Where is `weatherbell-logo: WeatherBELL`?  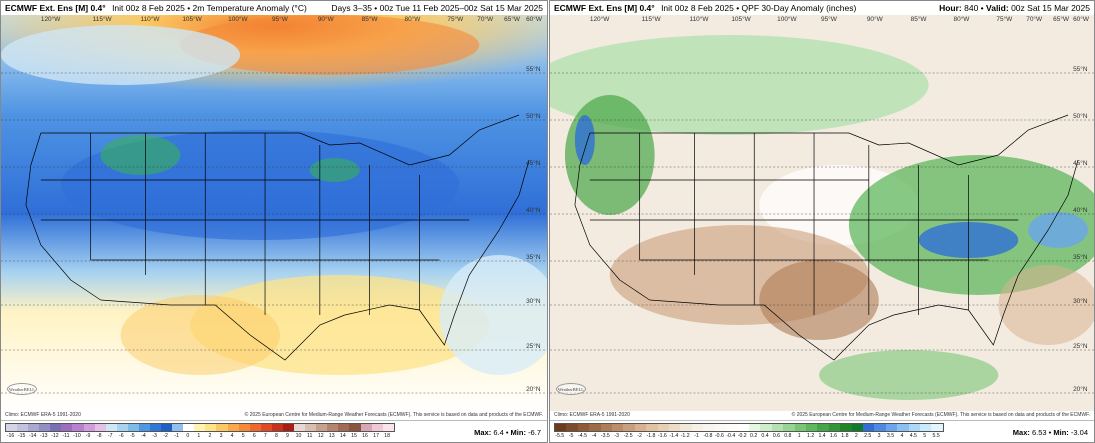 weatherbell-logo: WeatherBELL is located at coordinates (571, 389).